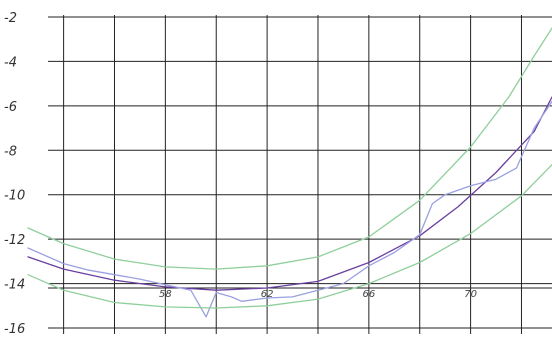 The width and height of the screenshot is (552, 340). Describe the element at coordinates (267, 294) in the screenshot. I see `x-tick-label: 62` at that location.